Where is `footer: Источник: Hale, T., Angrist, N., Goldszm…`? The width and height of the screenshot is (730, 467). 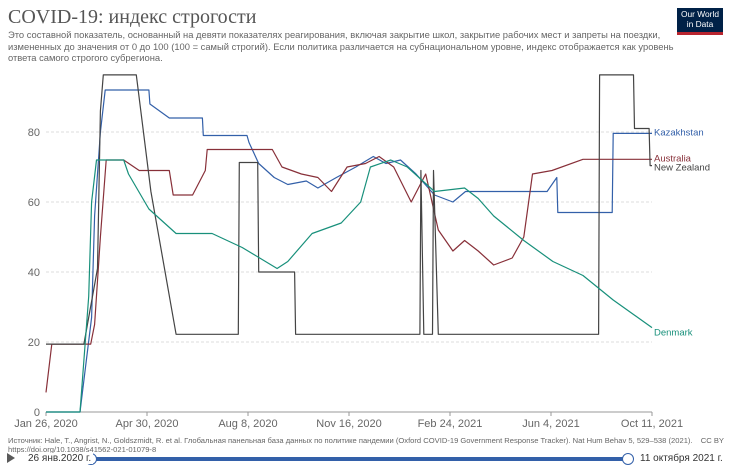
footer: Источник: Hale, T., Angrist, N., Goldszm… is located at coordinates (366, 445).